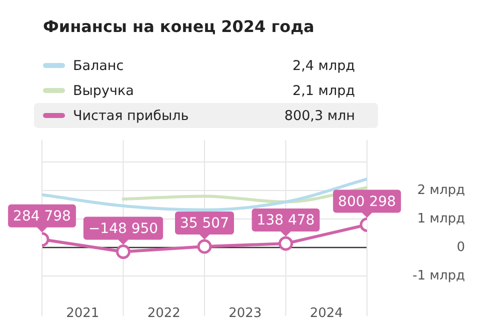 The width and height of the screenshot is (503, 335). What do you see at coordinates (323, 90) in the screenshot?
I see `text: 2,1 млрд` at bounding box center [323, 90].